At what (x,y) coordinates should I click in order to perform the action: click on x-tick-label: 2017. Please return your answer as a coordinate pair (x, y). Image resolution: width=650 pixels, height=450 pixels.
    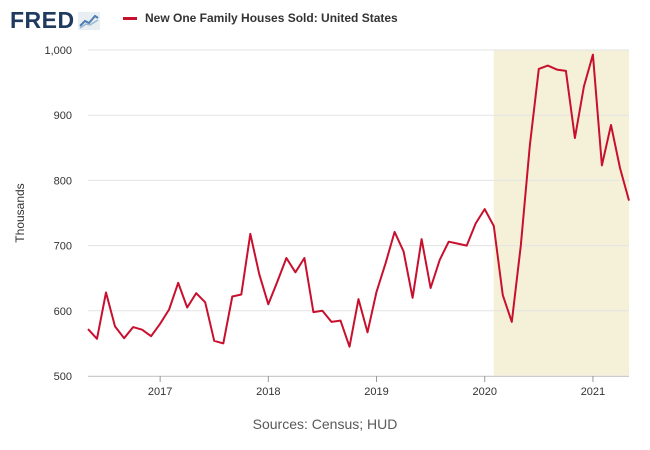
    Looking at the image, I should click on (160, 392).